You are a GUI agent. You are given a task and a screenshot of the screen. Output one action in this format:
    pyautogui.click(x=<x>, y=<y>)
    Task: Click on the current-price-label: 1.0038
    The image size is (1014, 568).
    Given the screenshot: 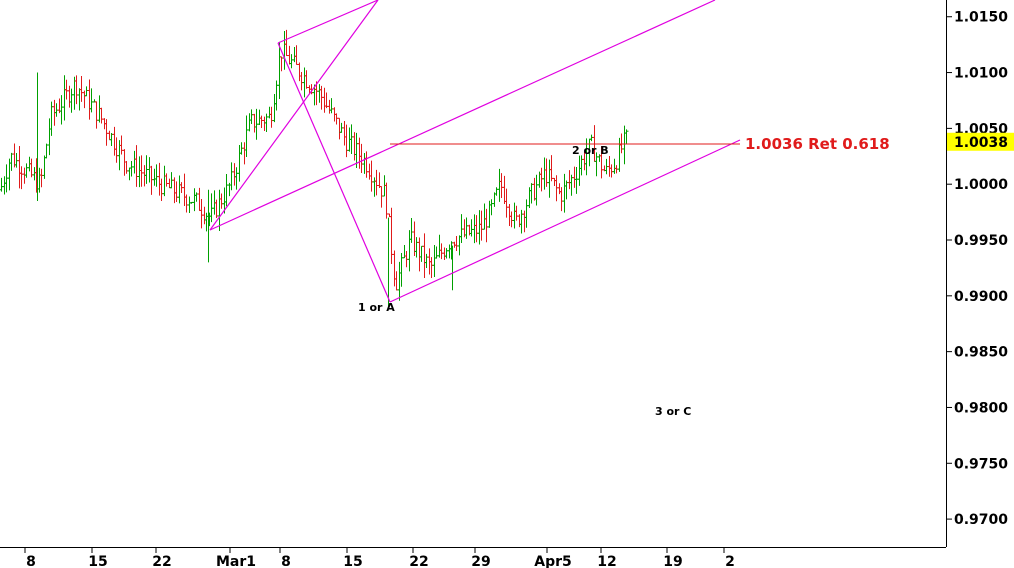 What is the action you would take?
    pyautogui.click(x=981, y=143)
    